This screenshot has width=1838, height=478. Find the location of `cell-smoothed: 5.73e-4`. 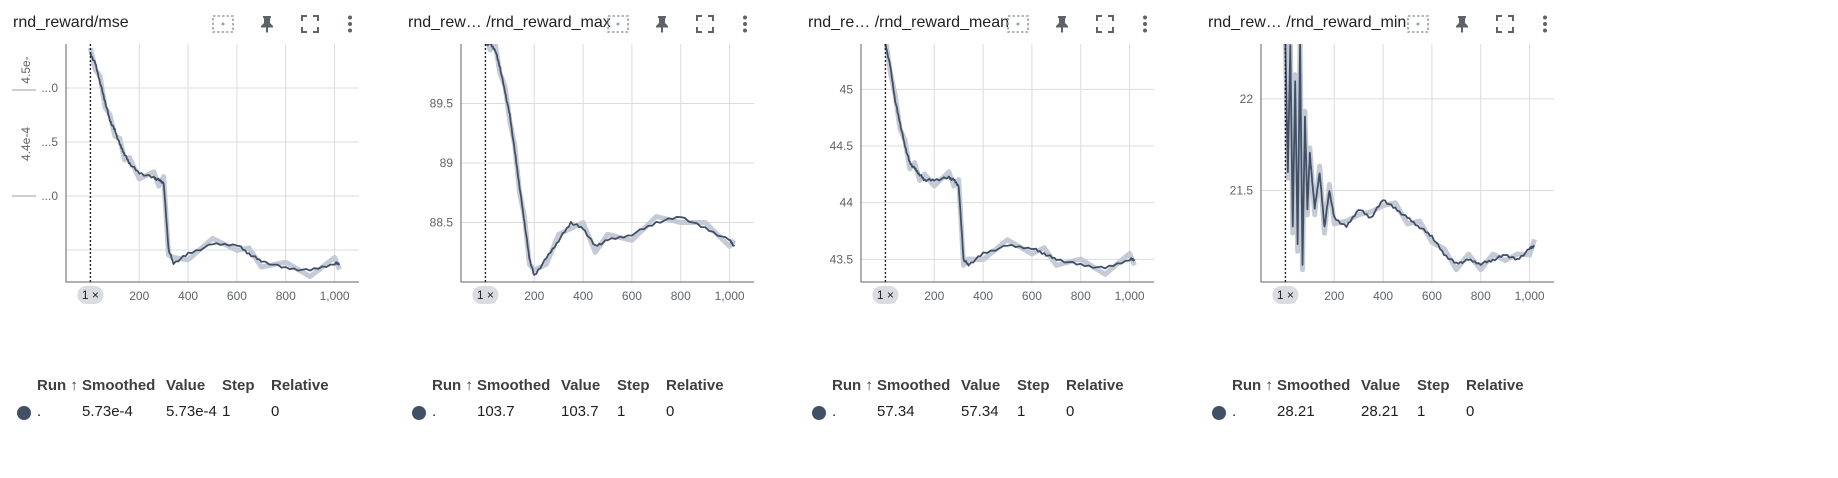

cell-smoothed: 5.73e-4 is located at coordinates (107, 411).